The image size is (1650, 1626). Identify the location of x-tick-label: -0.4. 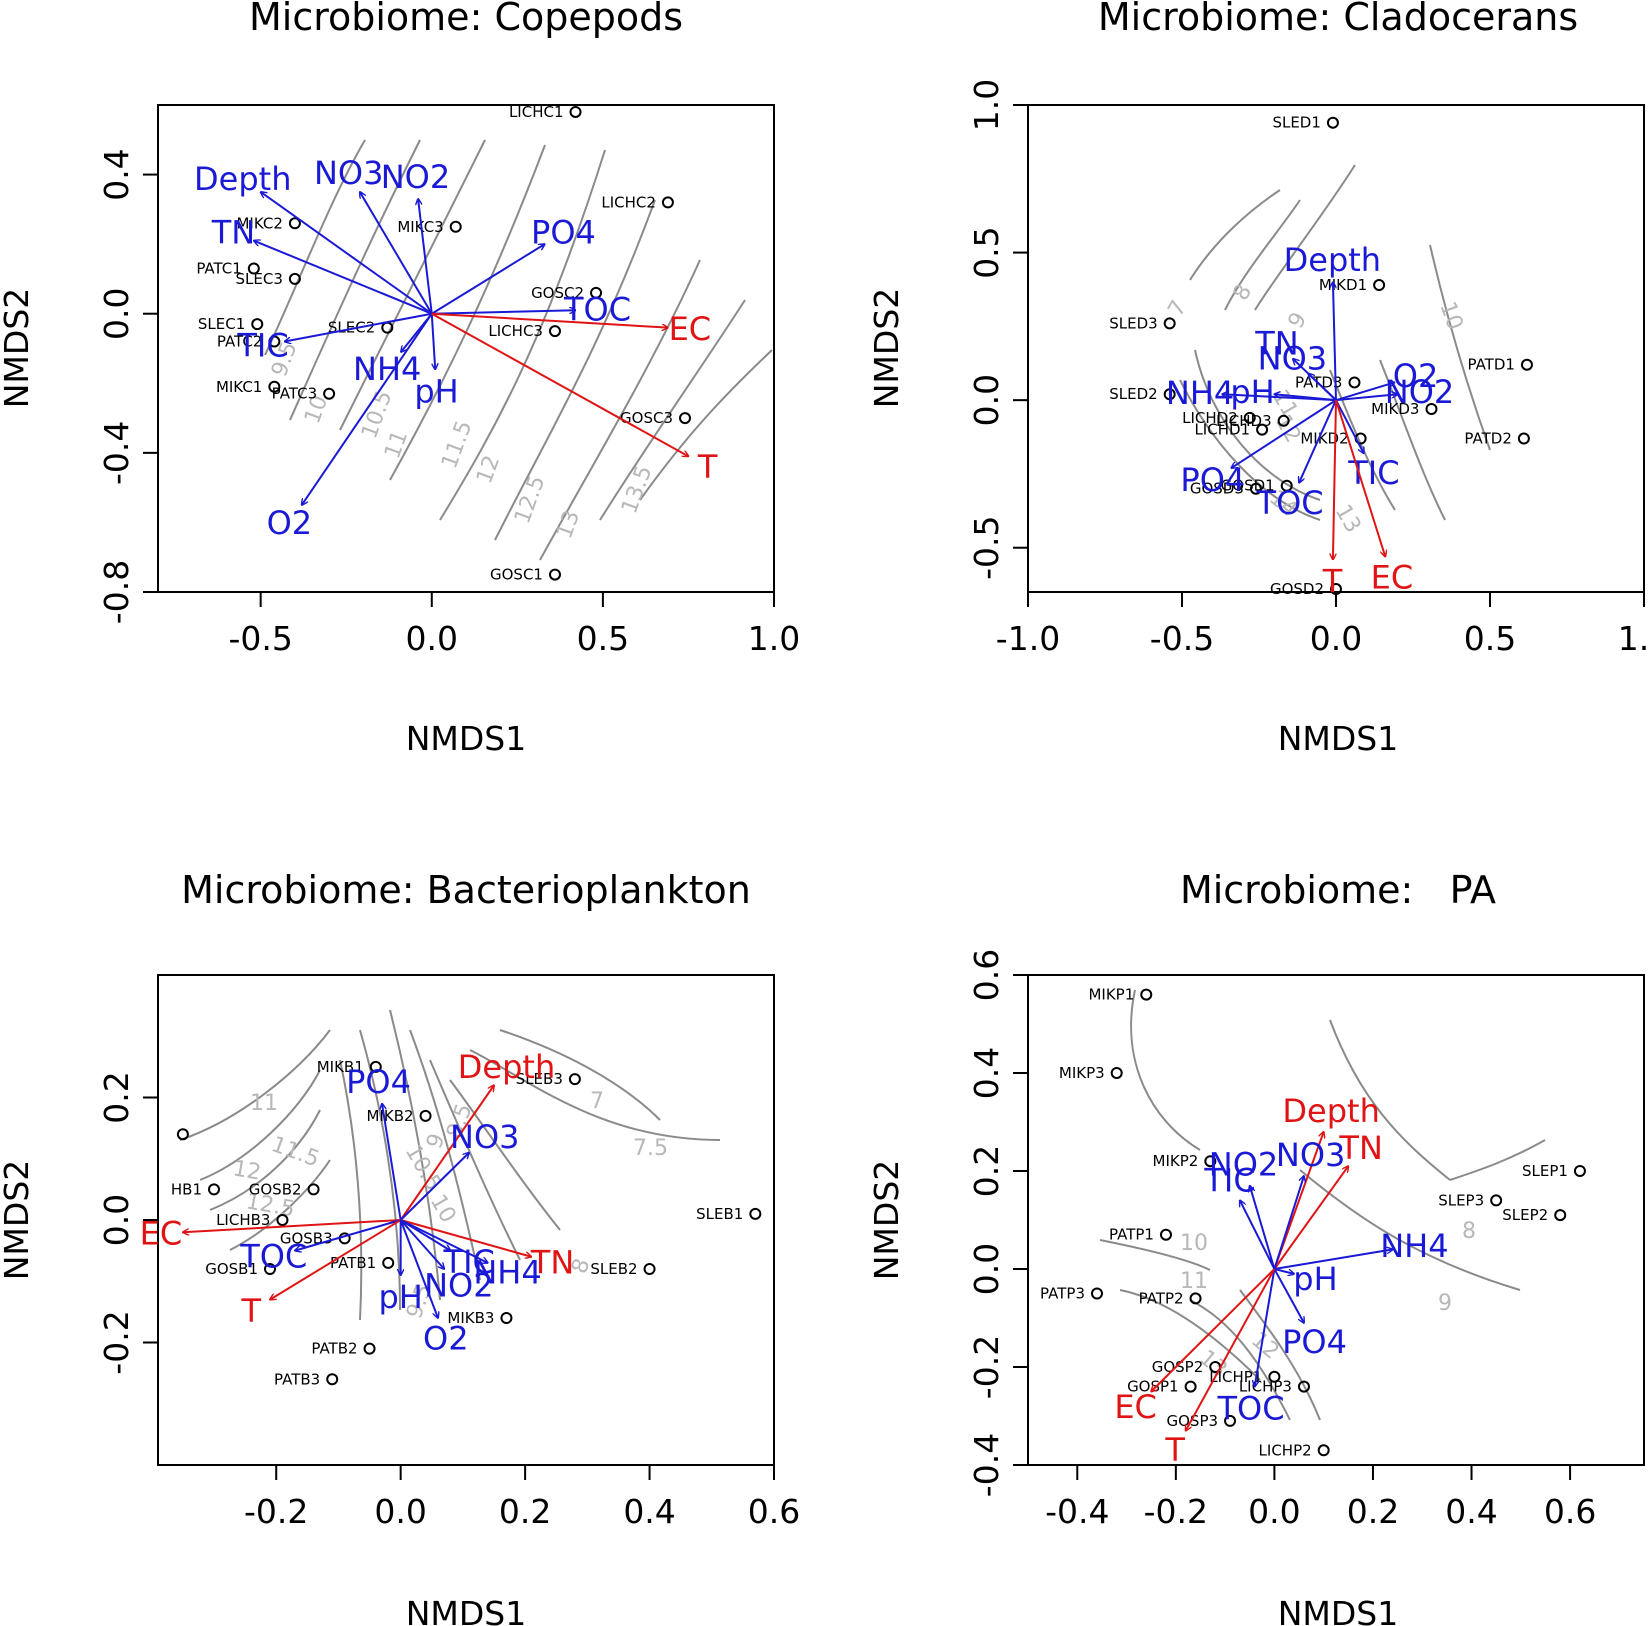
(1077, 1511).